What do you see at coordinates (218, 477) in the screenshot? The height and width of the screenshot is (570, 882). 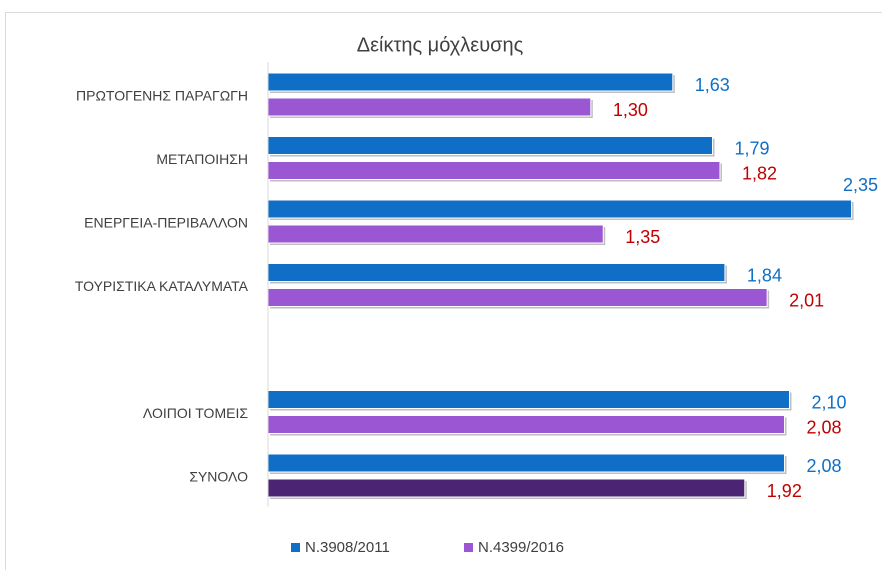 I see `y-tick-label: ΣΥΝΟΛΟ` at bounding box center [218, 477].